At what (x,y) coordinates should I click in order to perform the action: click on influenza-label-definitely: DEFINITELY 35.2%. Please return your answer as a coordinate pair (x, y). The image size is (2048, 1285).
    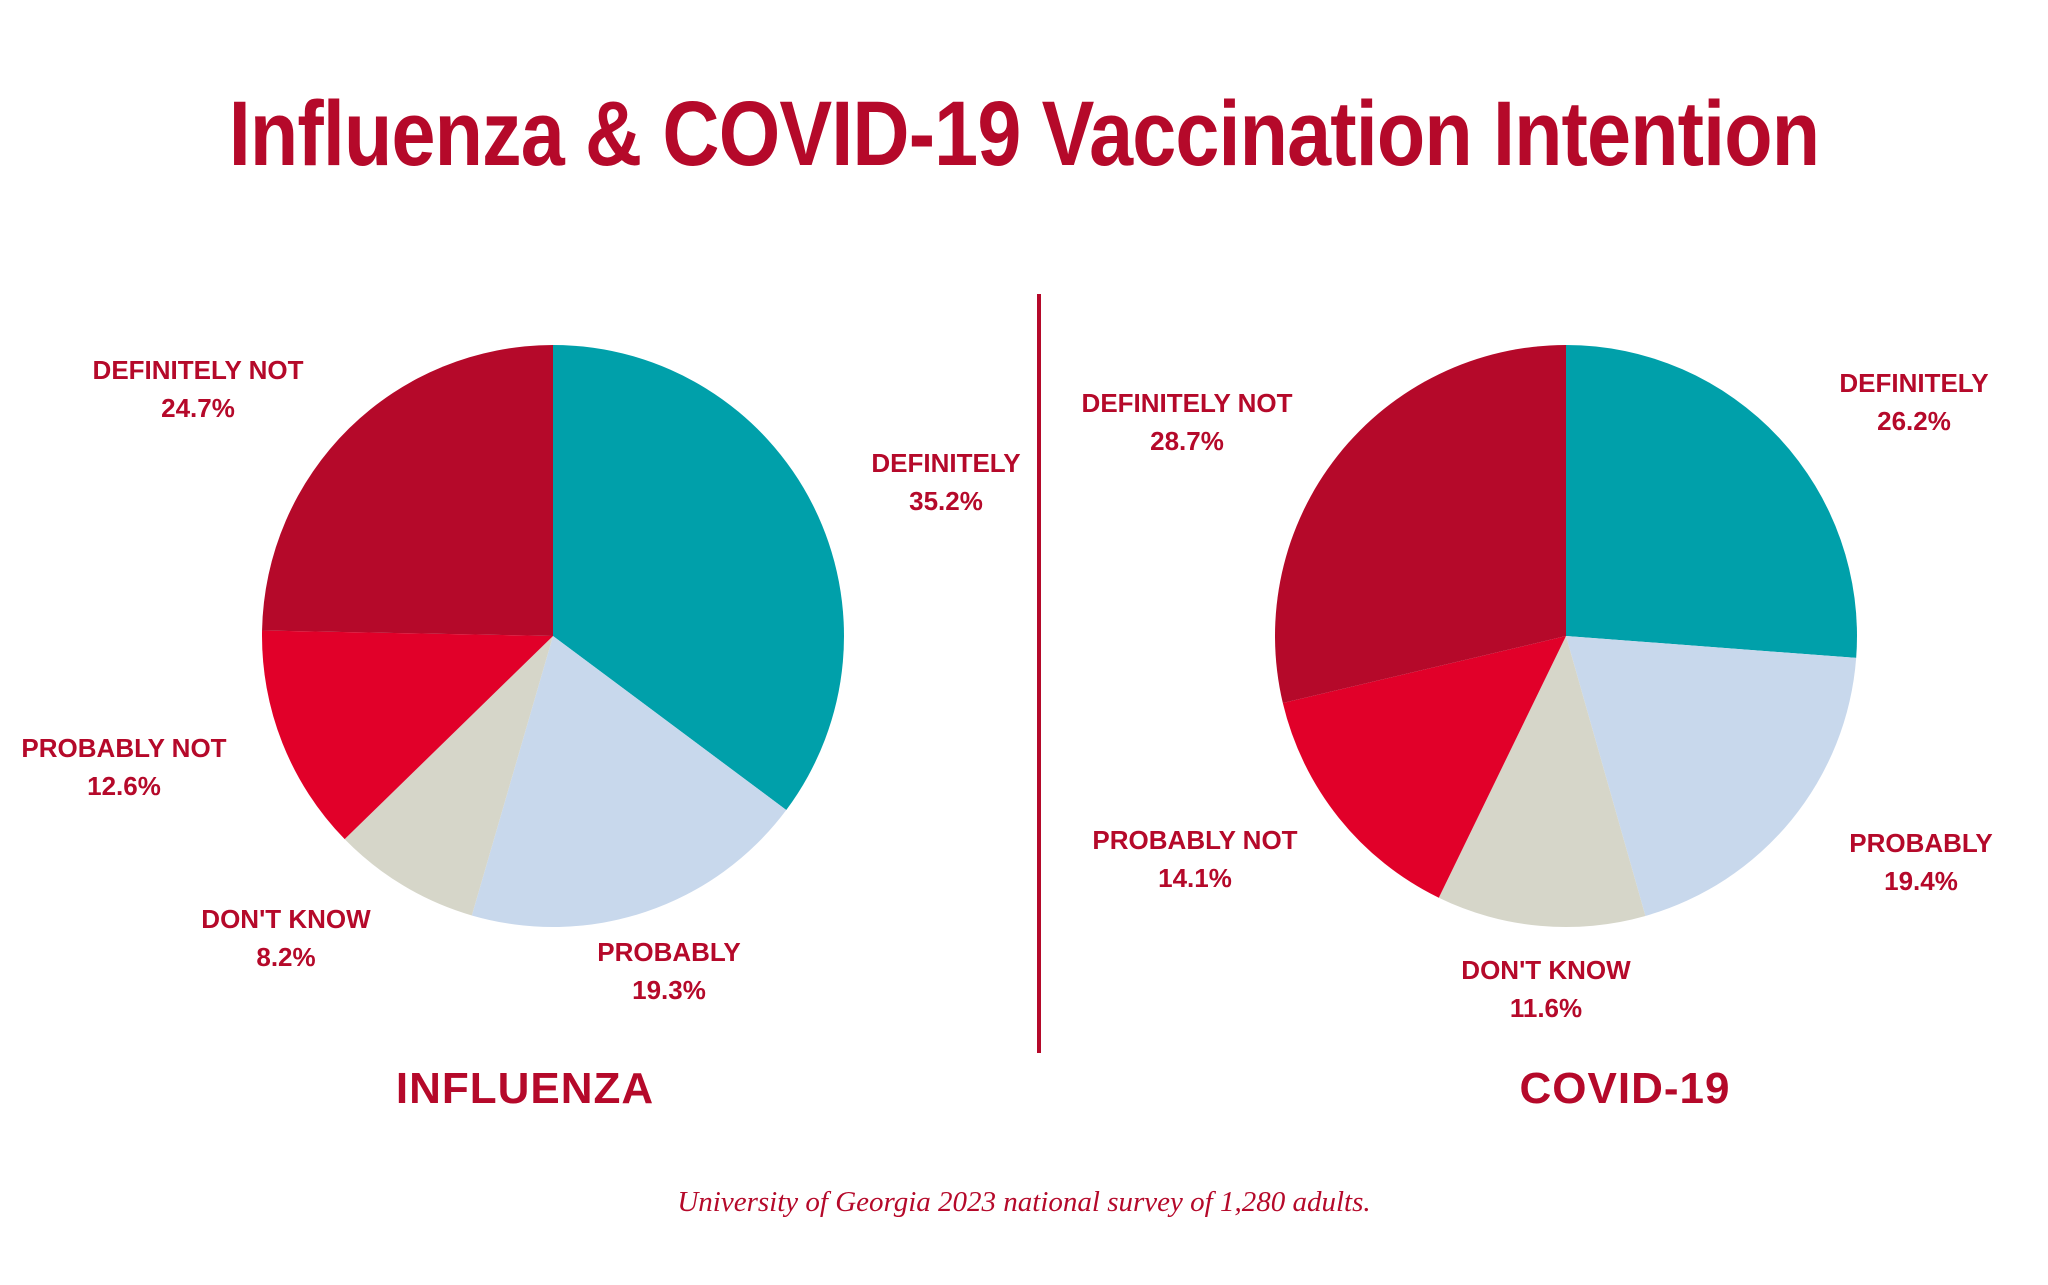
    Looking at the image, I should click on (945, 482).